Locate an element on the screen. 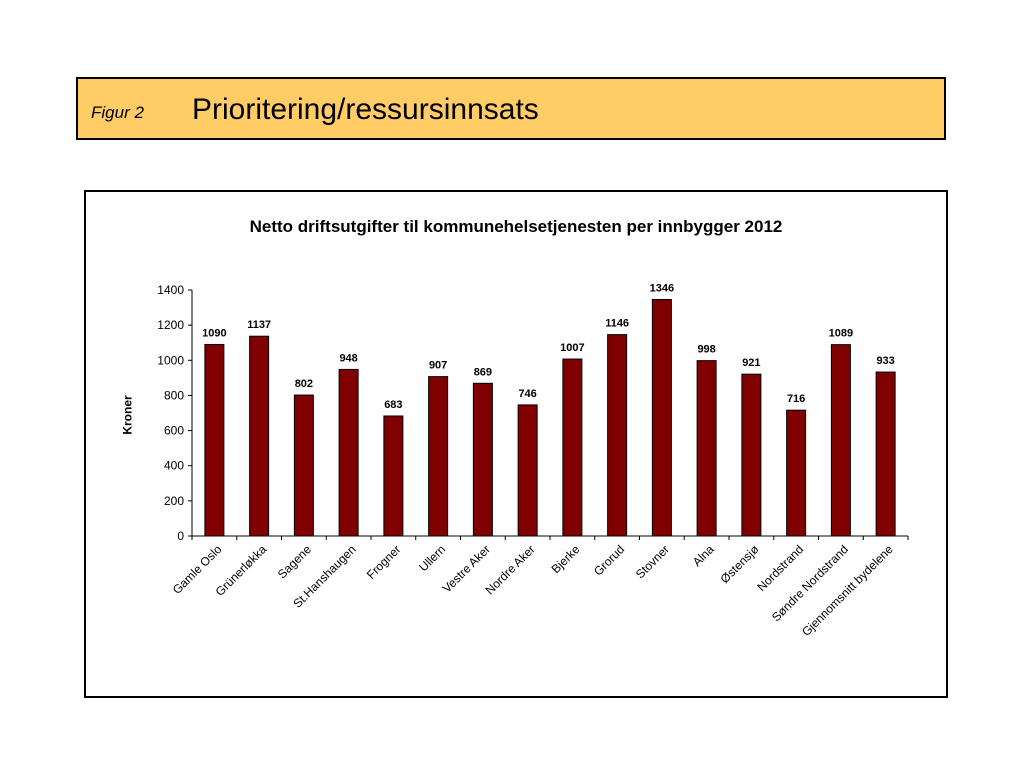 Image resolution: width=1024 pixels, height=768 pixels. bar-value-label: 998 is located at coordinates (706, 350).